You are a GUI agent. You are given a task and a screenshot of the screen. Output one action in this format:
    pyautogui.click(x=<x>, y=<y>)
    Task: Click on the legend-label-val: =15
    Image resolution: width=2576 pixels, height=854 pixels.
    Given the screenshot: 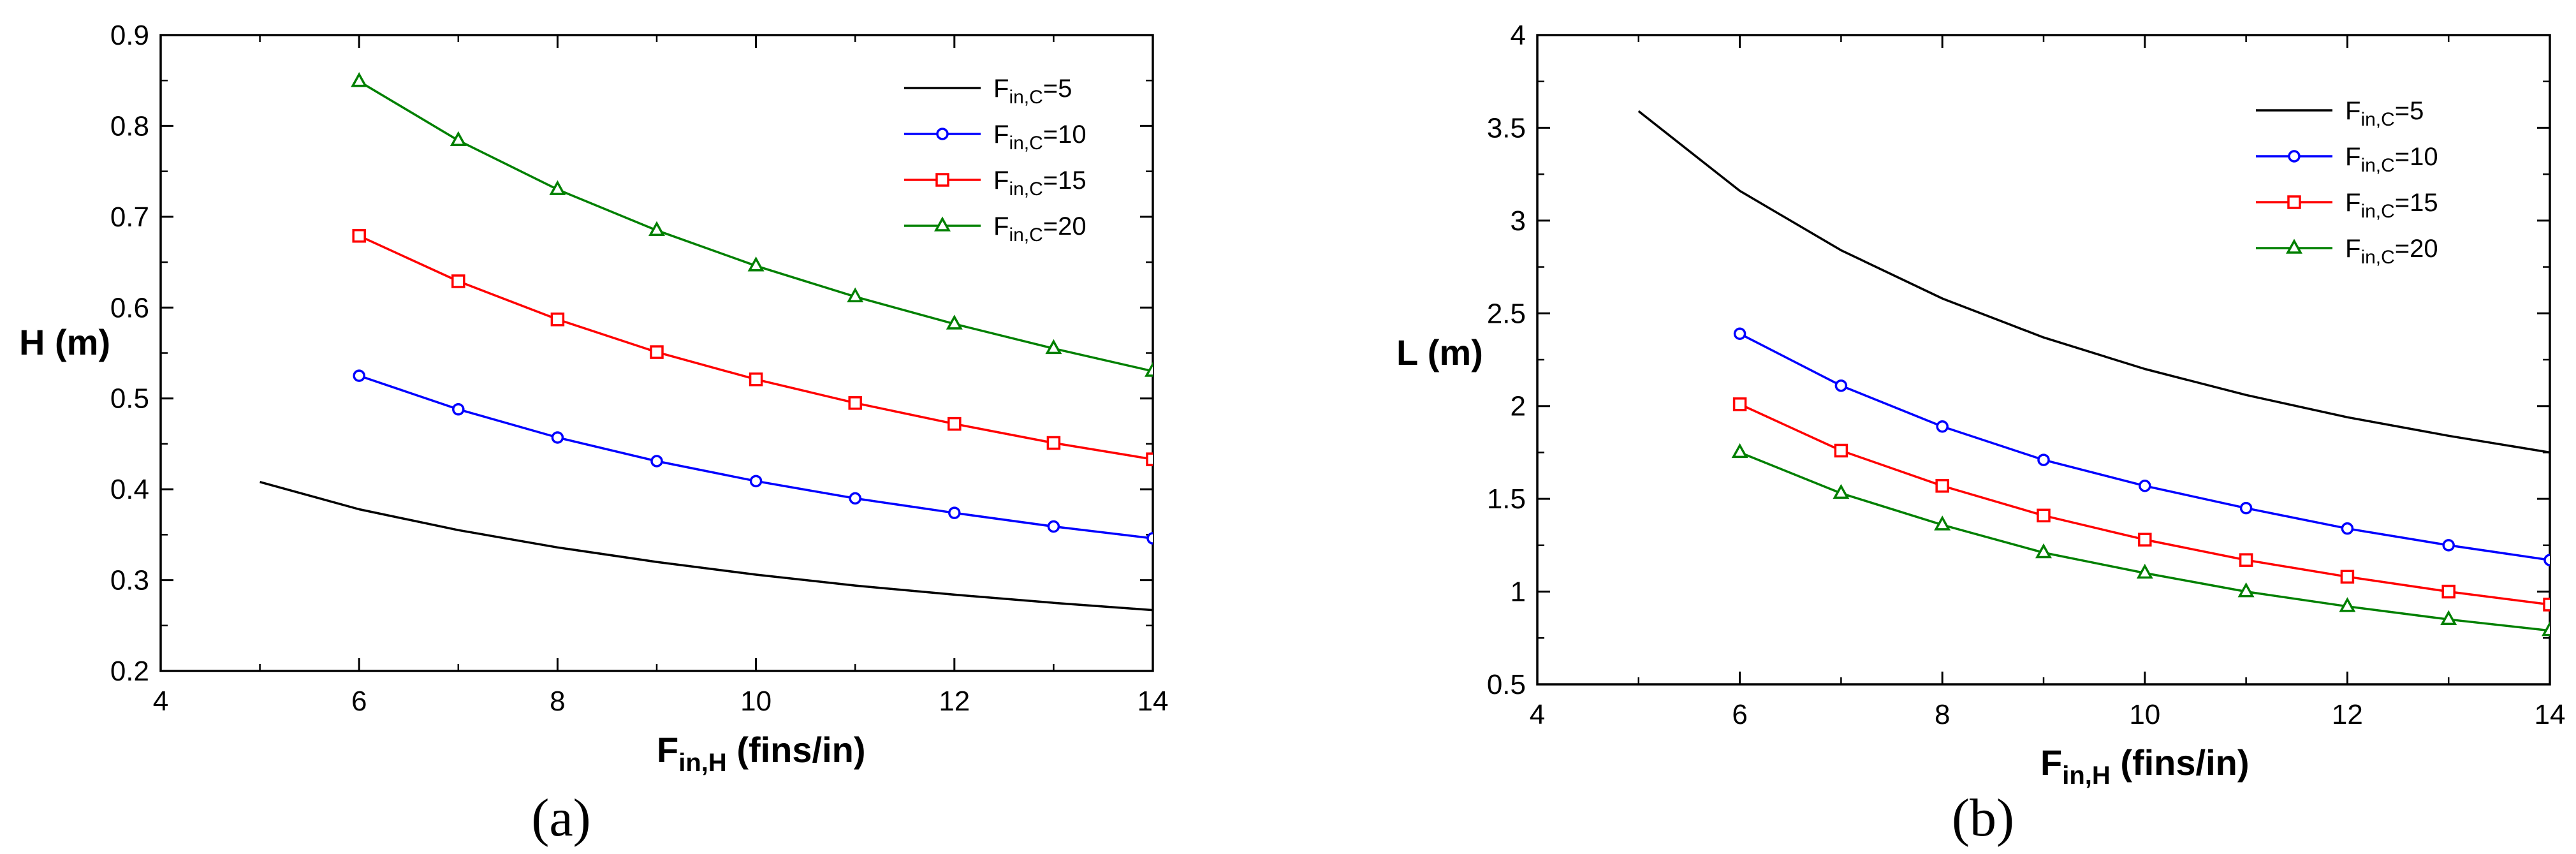 What is the action you would take?
    pyautogui.click(x=2416, y=203)
    